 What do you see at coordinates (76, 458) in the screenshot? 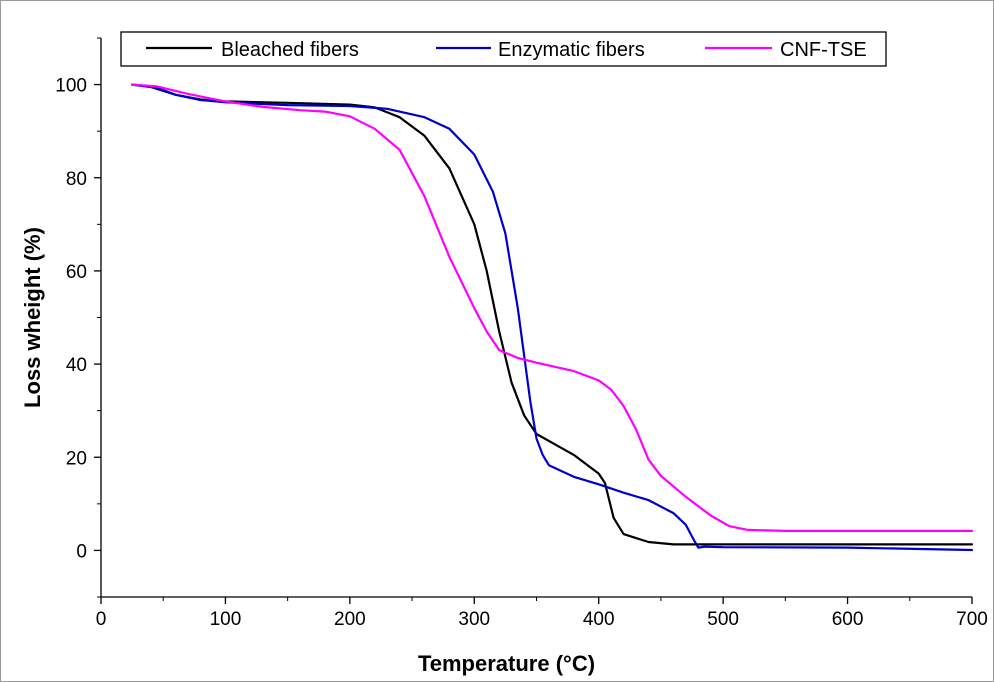
I see `y-tick-label: 20` at bounding box center [76, 458].